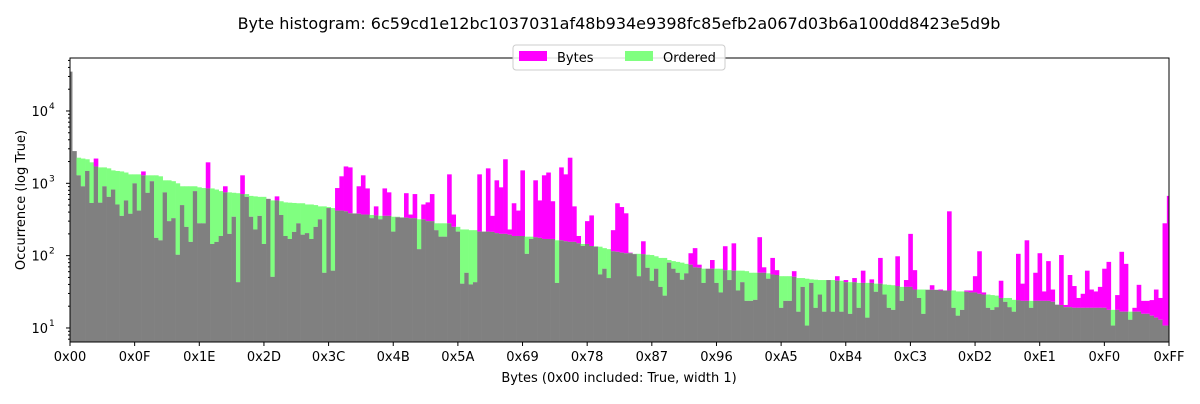 Image resolution: width=1200 pixels, height=404 pixels. I want to click on x-tick-label: 0x96, so click(716, 357).